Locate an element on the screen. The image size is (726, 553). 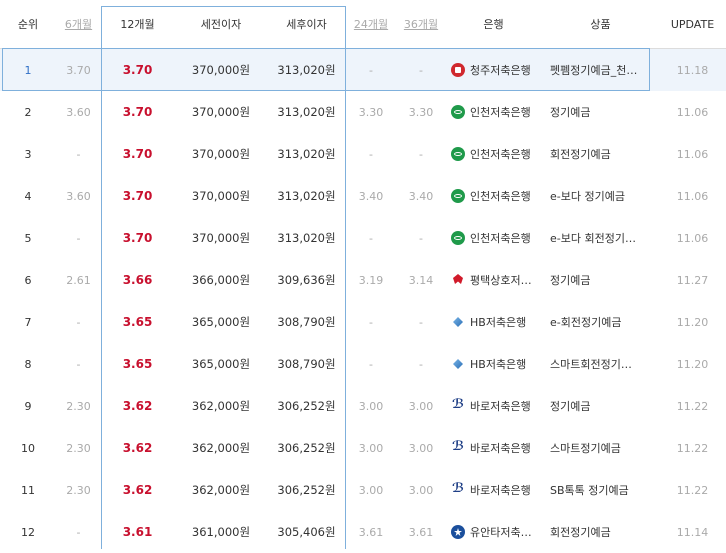
rank-cell: 12 is located at coordinates (28, 532).